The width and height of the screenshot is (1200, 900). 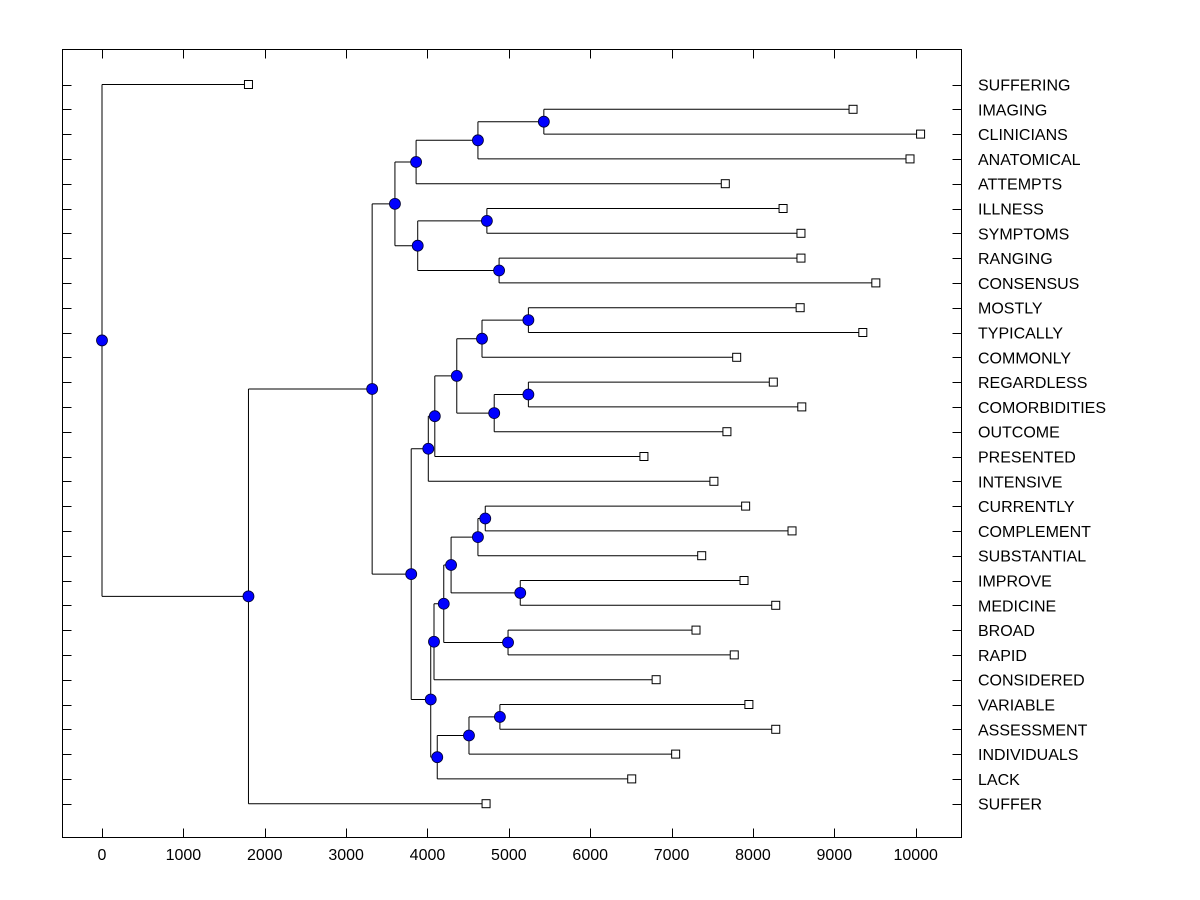 What do you see at coordinates (1016, 706) in the screenshot?
I see `leaf-label: VARIABLE` at bounding box center [1016, 706].